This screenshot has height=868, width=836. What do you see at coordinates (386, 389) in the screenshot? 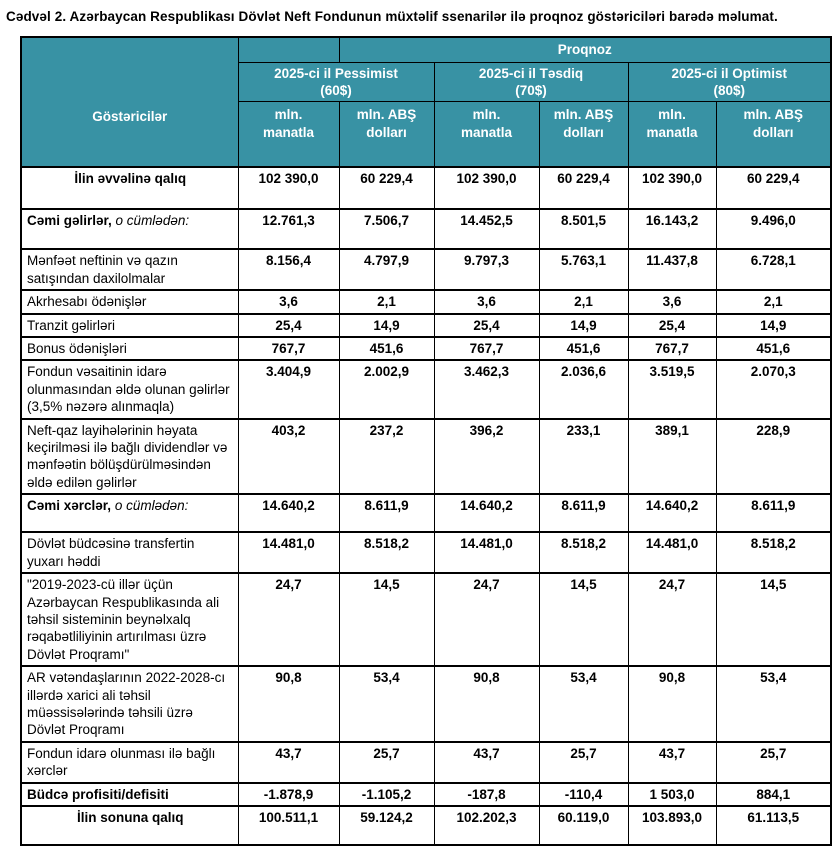
I see `value-cell: 2.002,9` at bounding box center [386, 389].